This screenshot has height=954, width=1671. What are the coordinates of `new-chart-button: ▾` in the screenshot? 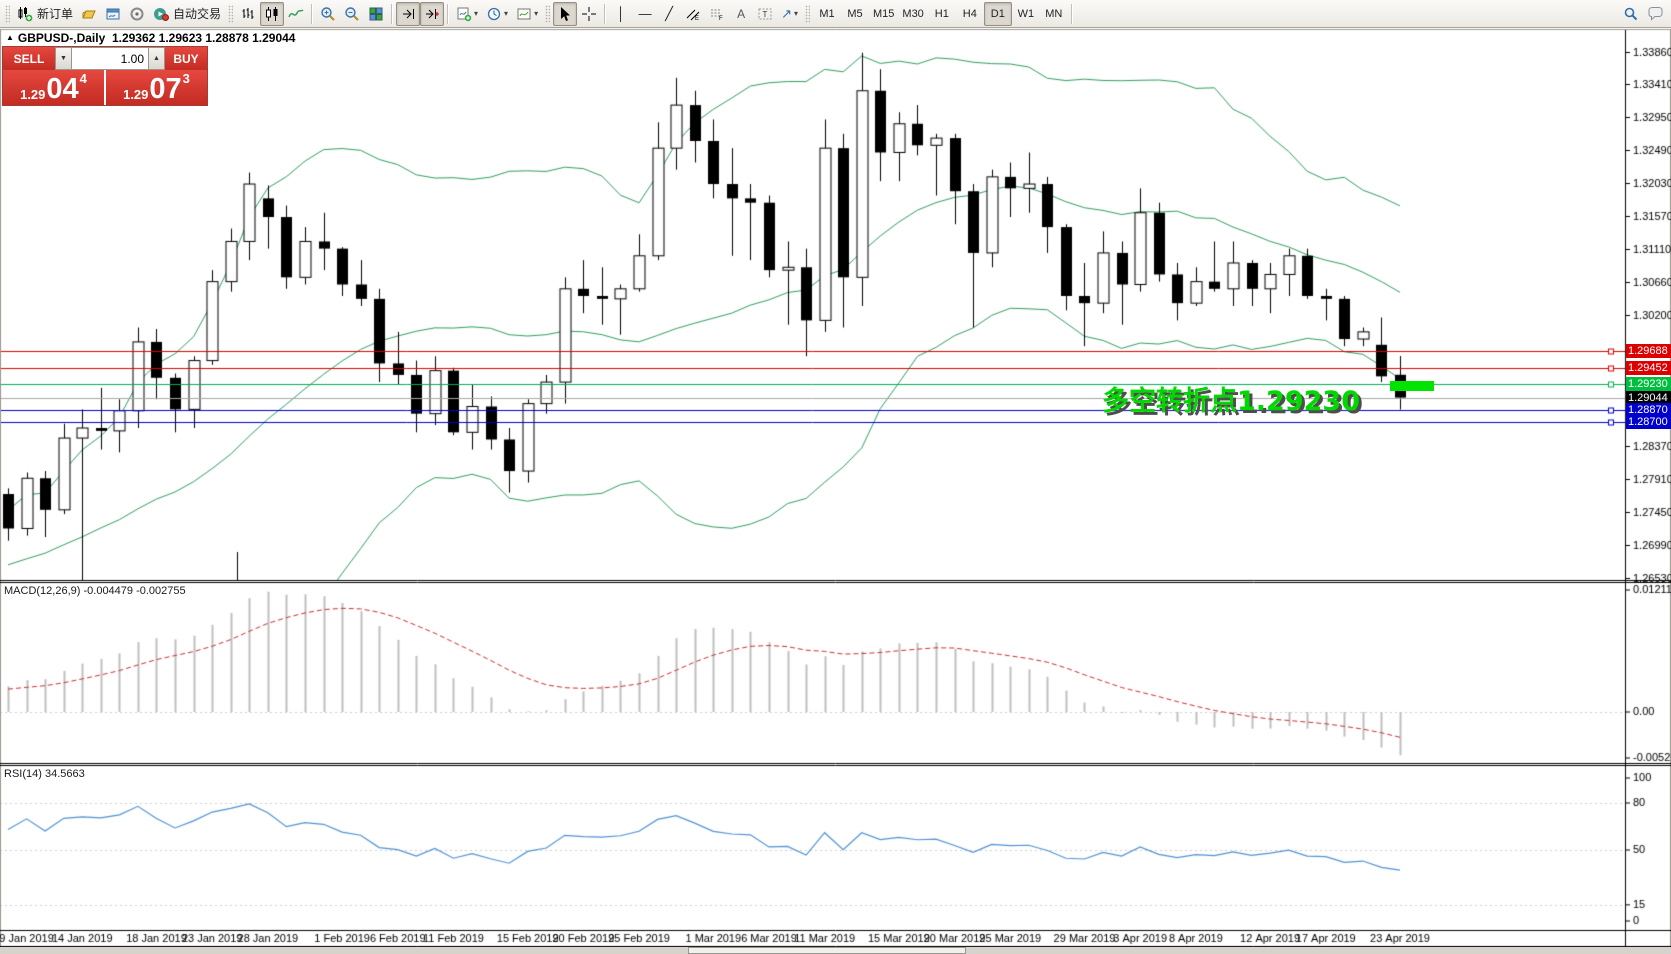 It's located at (467, 14).